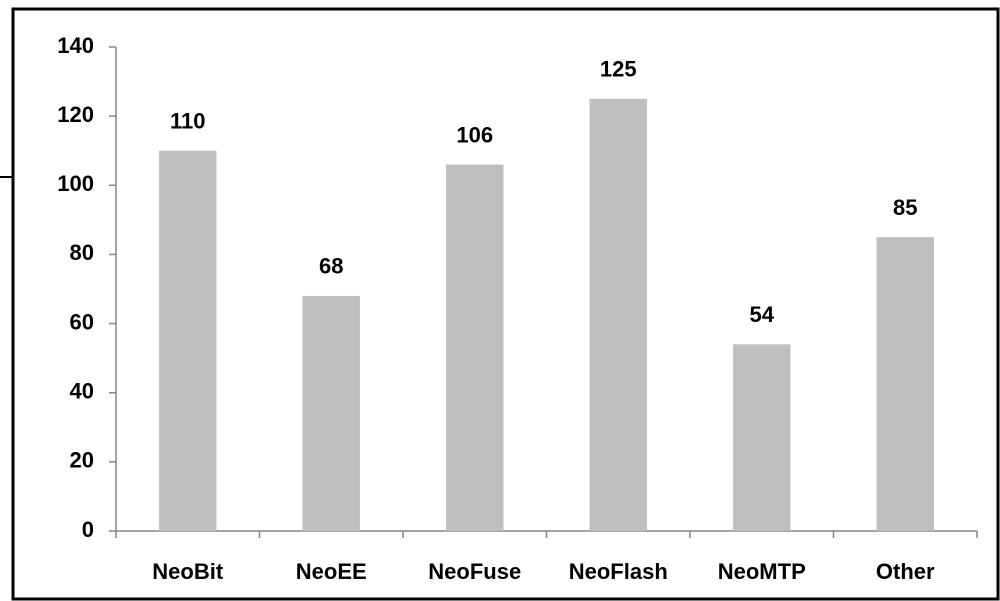 This screenshot has width=1000, height=601. Describe the element at coordinates (82, 391) in the screenshot. I see `y-tick-label: 40` at that location.